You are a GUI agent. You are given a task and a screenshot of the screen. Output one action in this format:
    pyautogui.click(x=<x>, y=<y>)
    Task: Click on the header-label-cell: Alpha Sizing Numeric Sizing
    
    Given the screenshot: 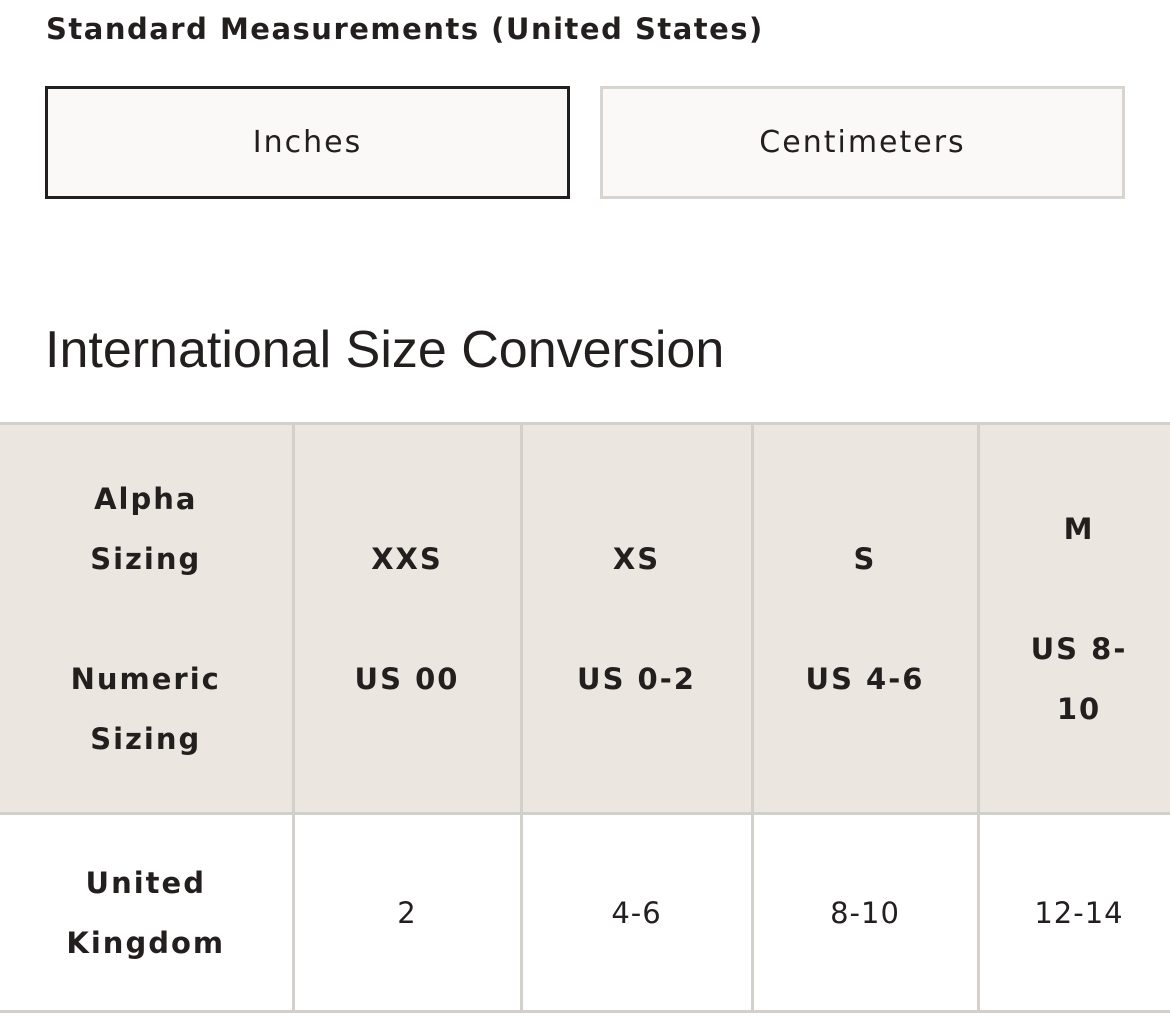 What is the action you would take?
    pyautogui.click(x=147, y=618)
    